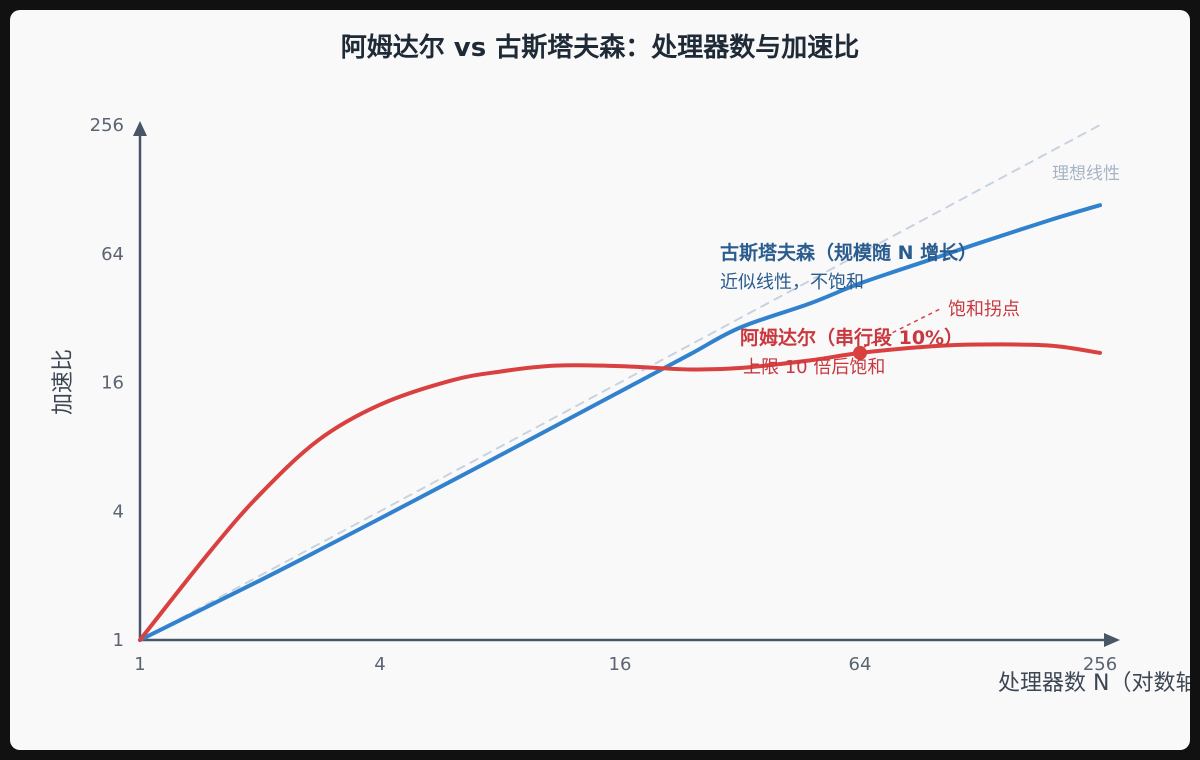 Image resolution: width=1200 pixels, height=760 pixels. Describe the element at coordinates (984, 309) in the screenshot. I see `saturation-label: 饱和拐点` at that location.